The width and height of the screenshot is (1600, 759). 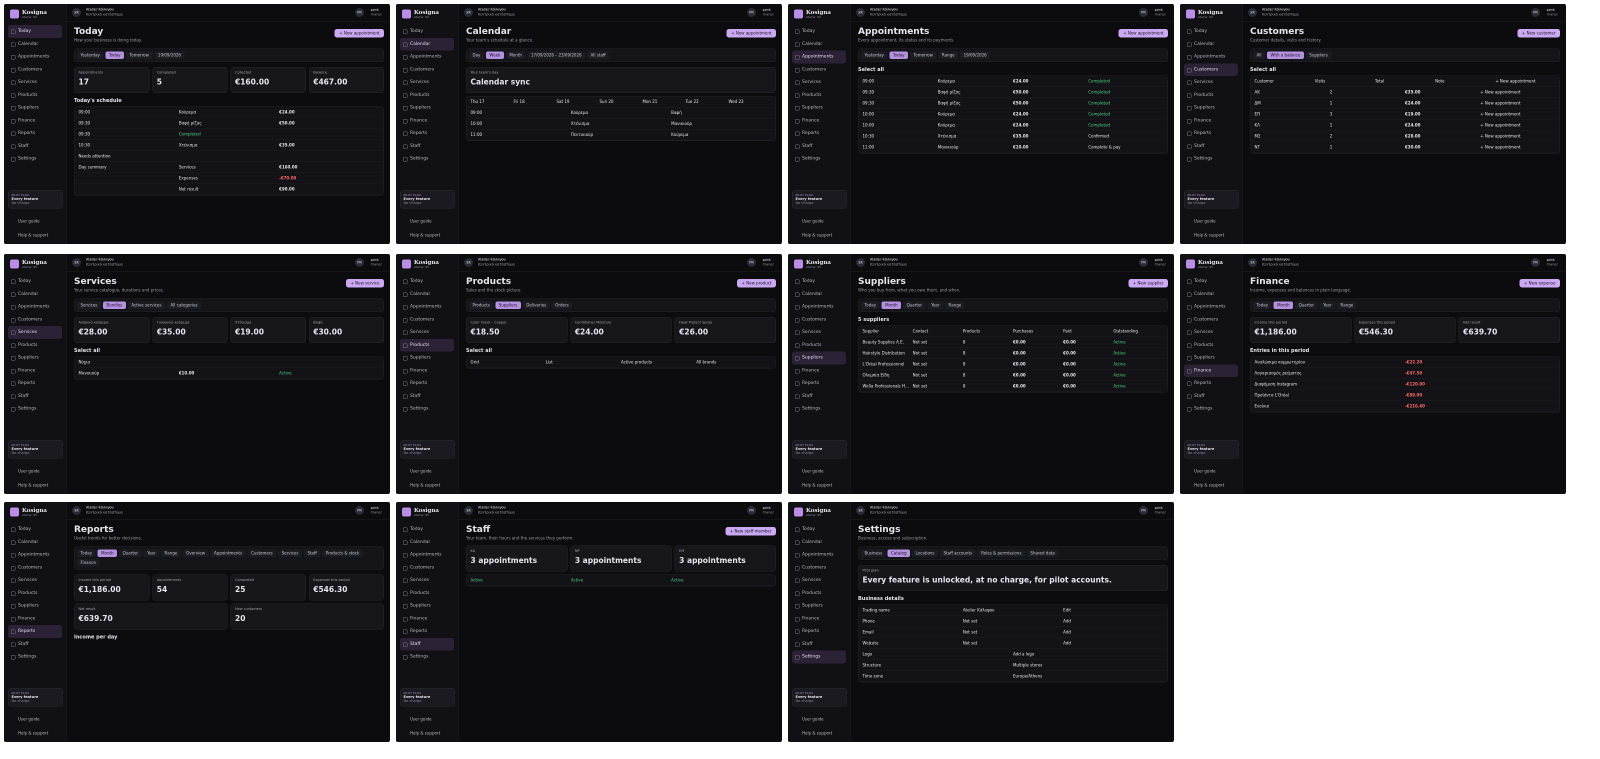 What do you see at coordinates (262, 553) in the screenshot?
I see `tab: Customers` at bounding box center [262, 553].